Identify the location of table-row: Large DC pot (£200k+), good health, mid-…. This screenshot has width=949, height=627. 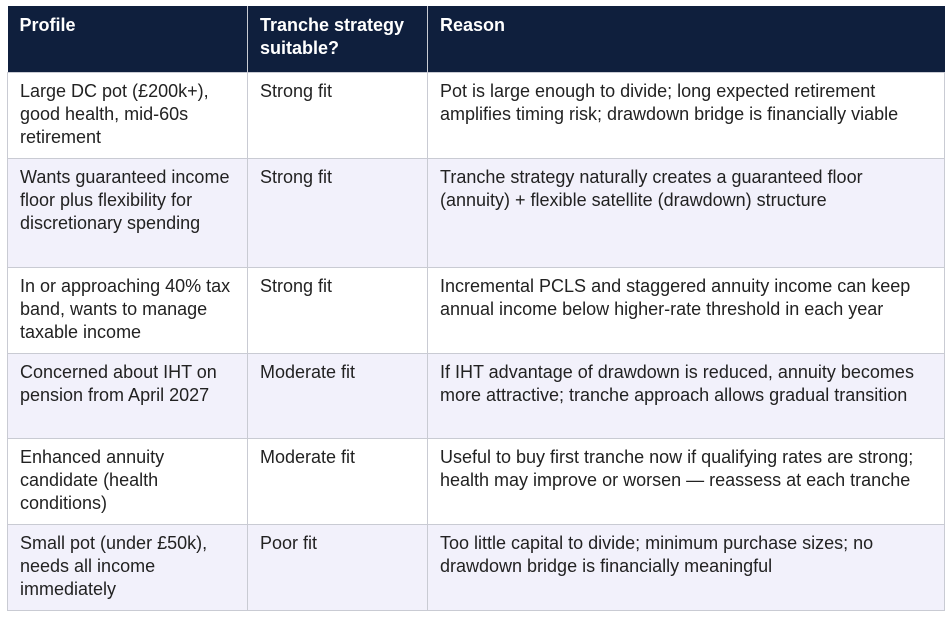
(476, 115).